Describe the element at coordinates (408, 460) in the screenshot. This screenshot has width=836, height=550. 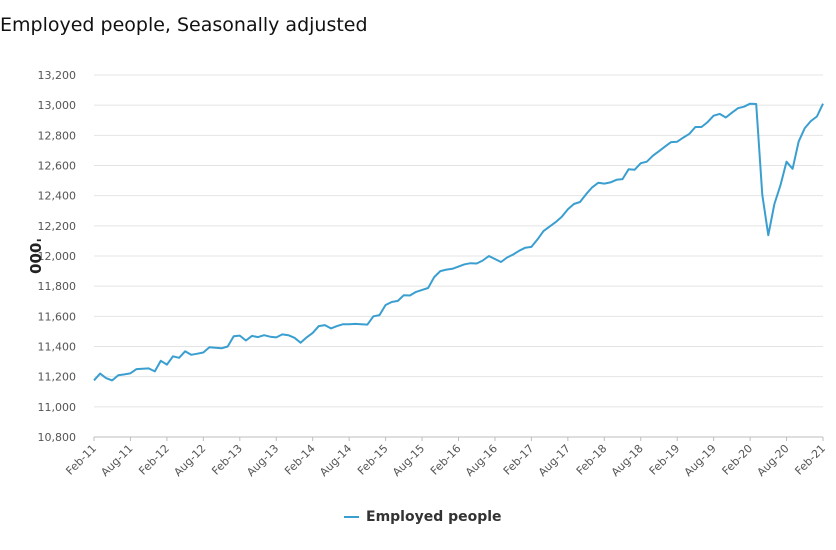
I see `x-tick-label: Aug-15` at that location.